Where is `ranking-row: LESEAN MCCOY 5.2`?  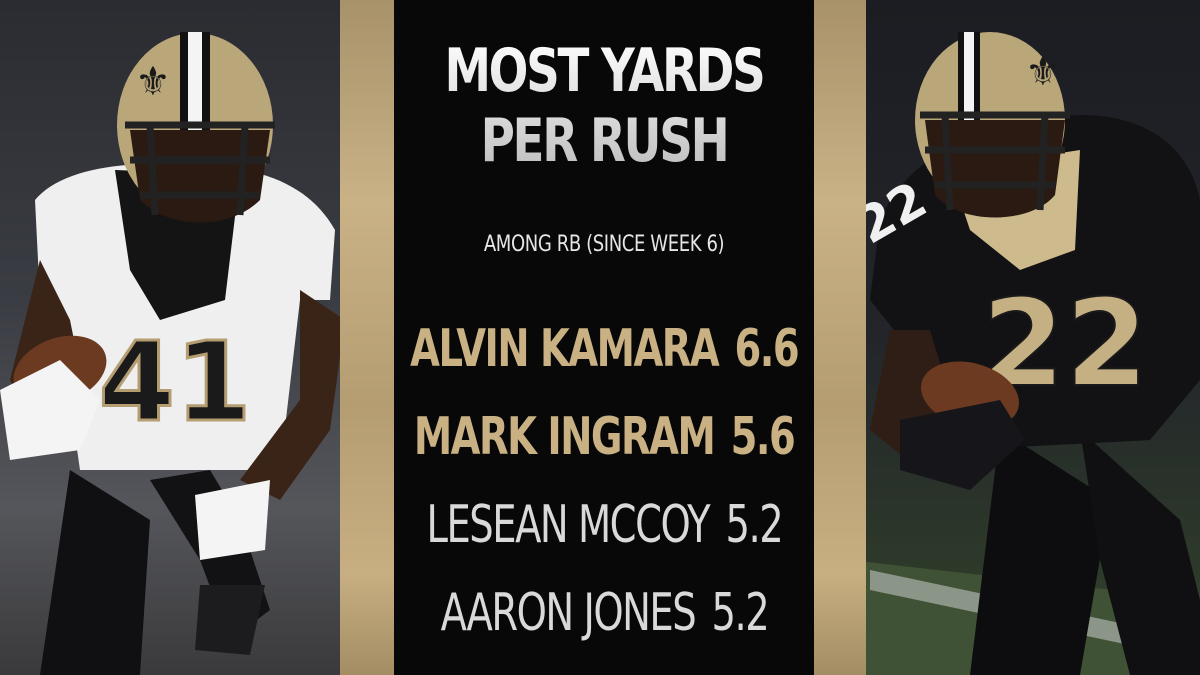 ranking-row: LESEAN MCCOY 5.2 is located at coordinates (604, 525).